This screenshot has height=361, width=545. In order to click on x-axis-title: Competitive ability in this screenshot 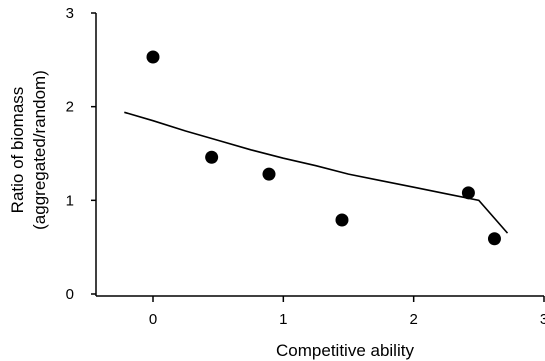, I will do `click(345, 350)`.